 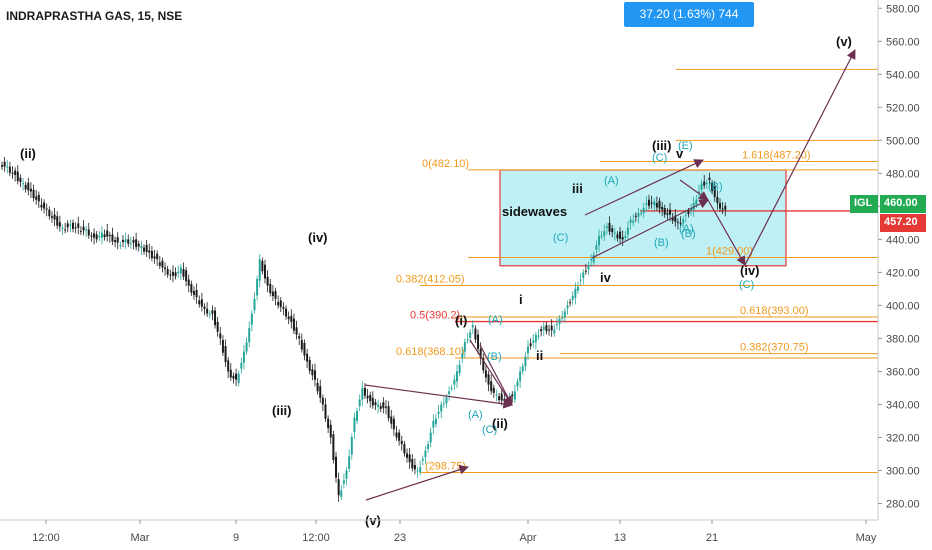 What do you see at coordinates (903, 273) in the screenshot?
I see `y-tick-label: 420.00` at bounding box center [903, 273].